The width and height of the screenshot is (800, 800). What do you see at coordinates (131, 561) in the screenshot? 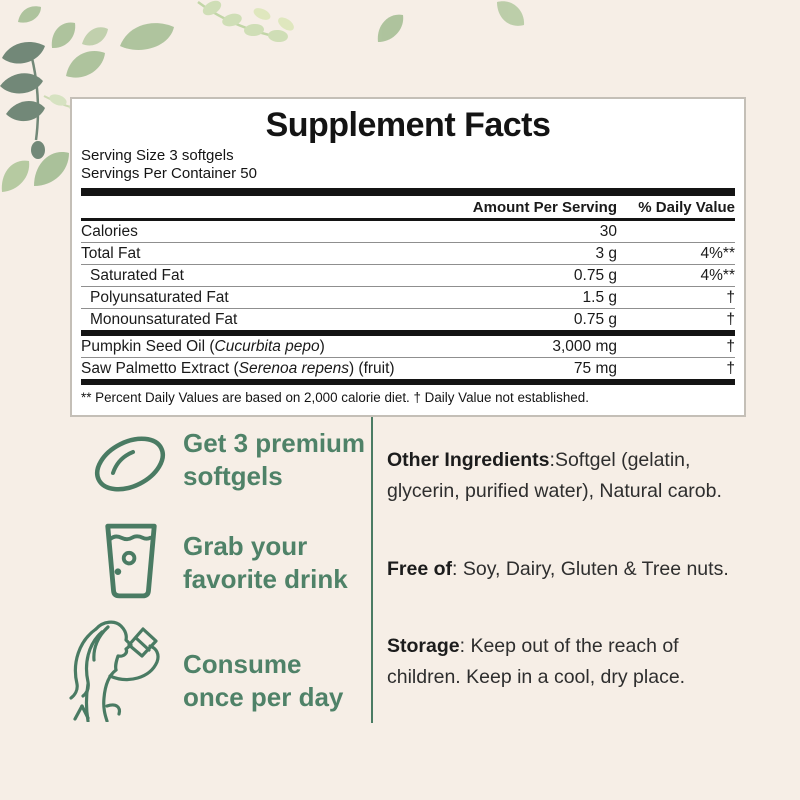
I see `glass-icon` at bounding box center [131, 561].